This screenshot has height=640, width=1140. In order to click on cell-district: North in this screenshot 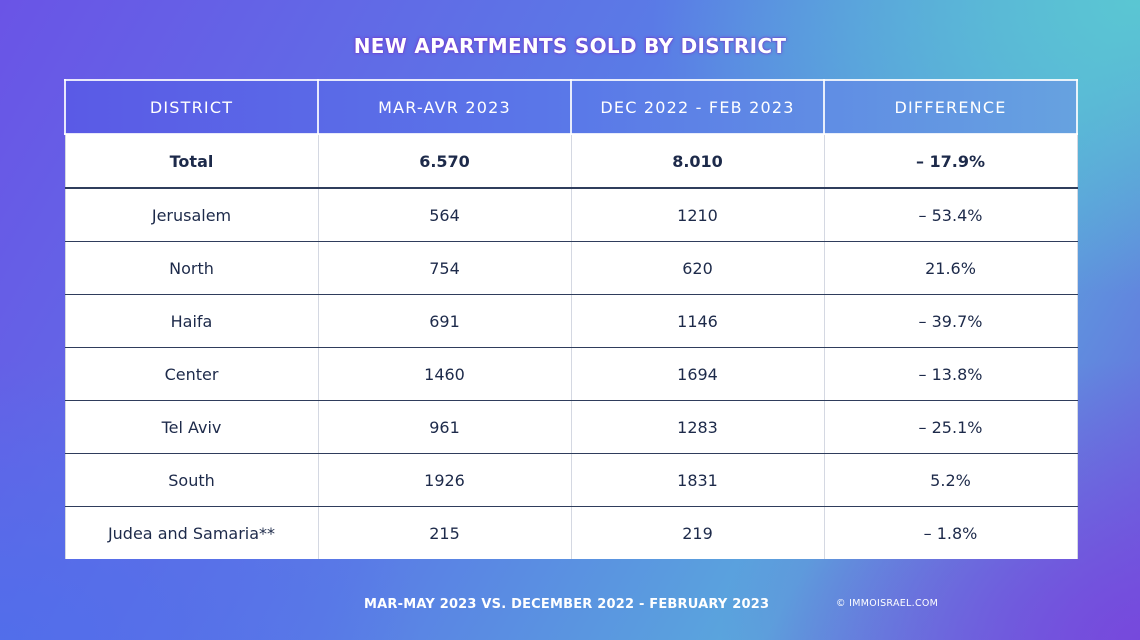, I will do `click(191, 268)`.